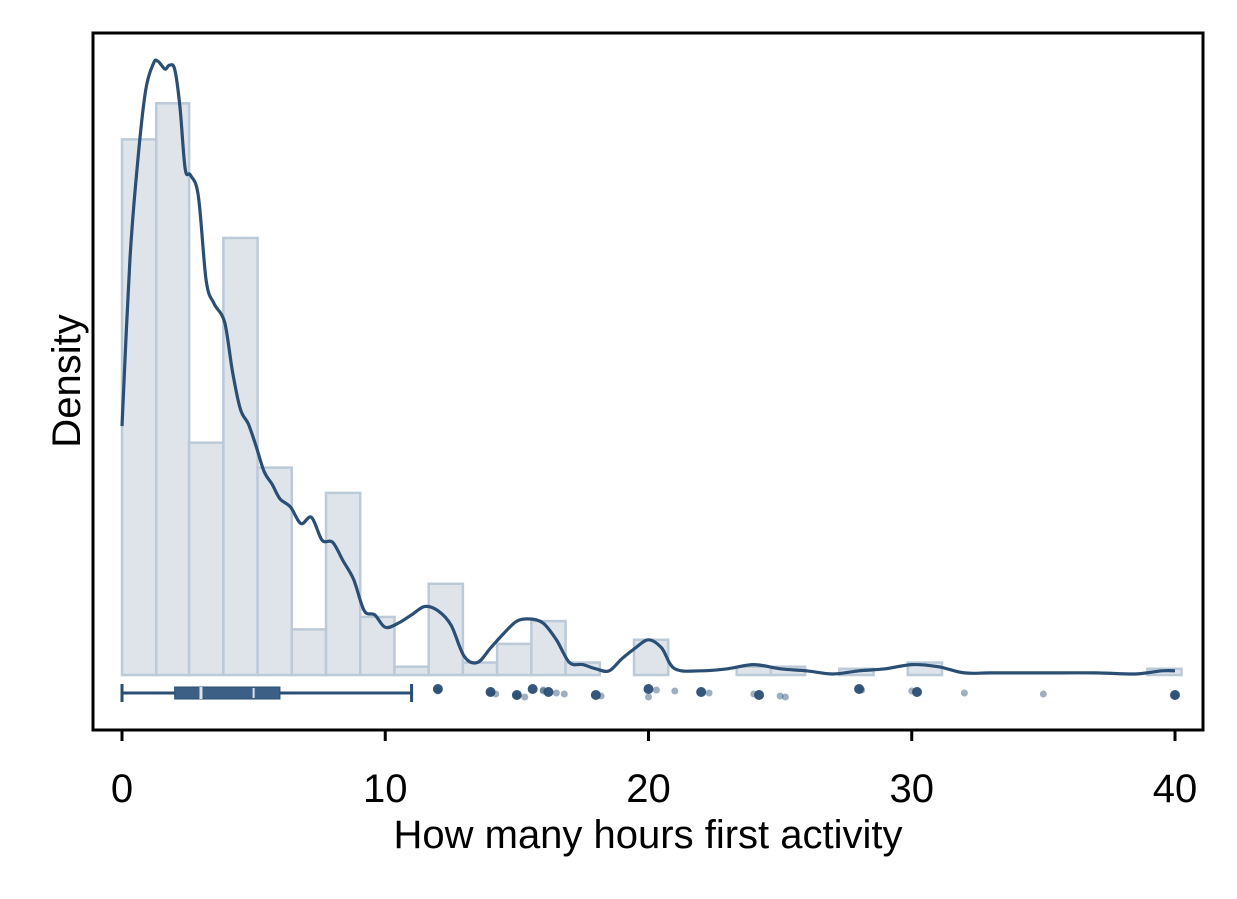 Image resolution: width=1237 pixels, height=899 pixels. What do you see at coordinates (122, 789) in the screenshot?
I see `x-tick-label: 0` at bounding box center [122, 789].